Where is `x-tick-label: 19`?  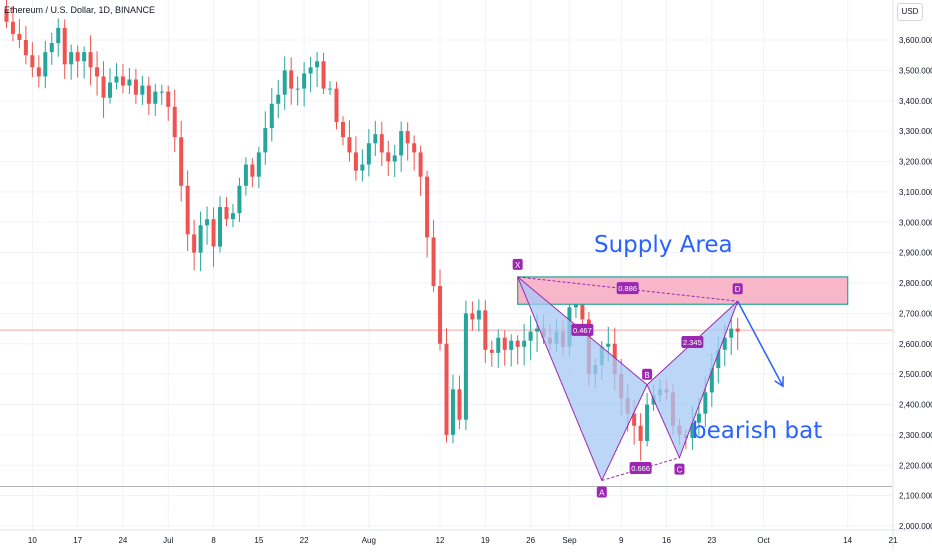 x-tick-label: 19 is located at coordinates (485, 540).